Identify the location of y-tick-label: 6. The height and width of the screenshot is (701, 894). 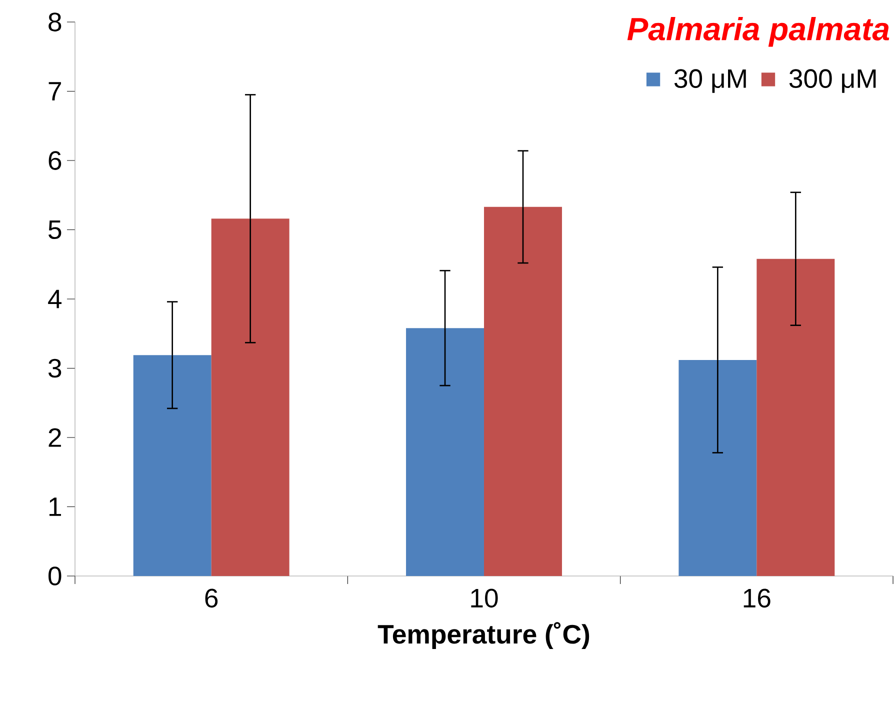
(55, 160).